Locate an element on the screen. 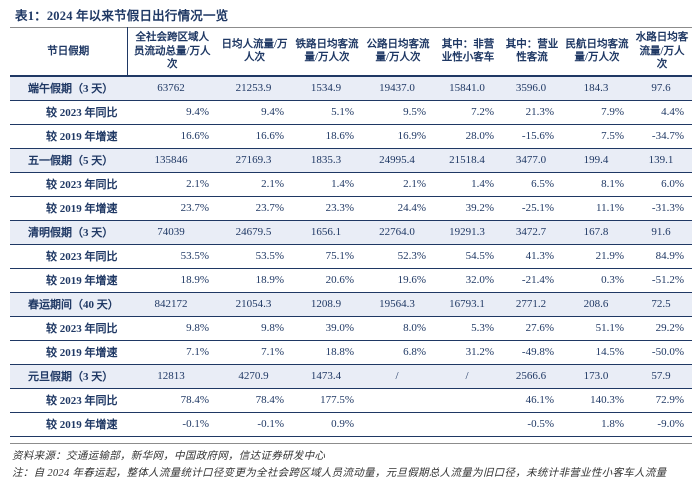 This screenshot has width=700, height=483. value-cell: 1835.3 is located at coordinates (327, 160).